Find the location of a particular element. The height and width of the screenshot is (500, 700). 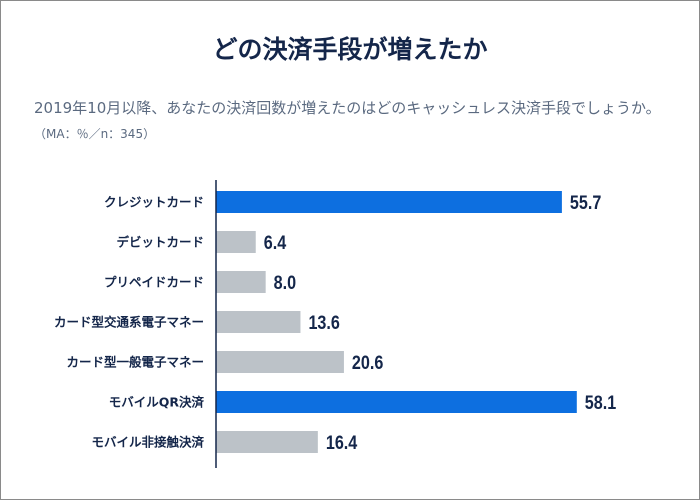

data-label: 16.4 is located at coordinates (342, 443).